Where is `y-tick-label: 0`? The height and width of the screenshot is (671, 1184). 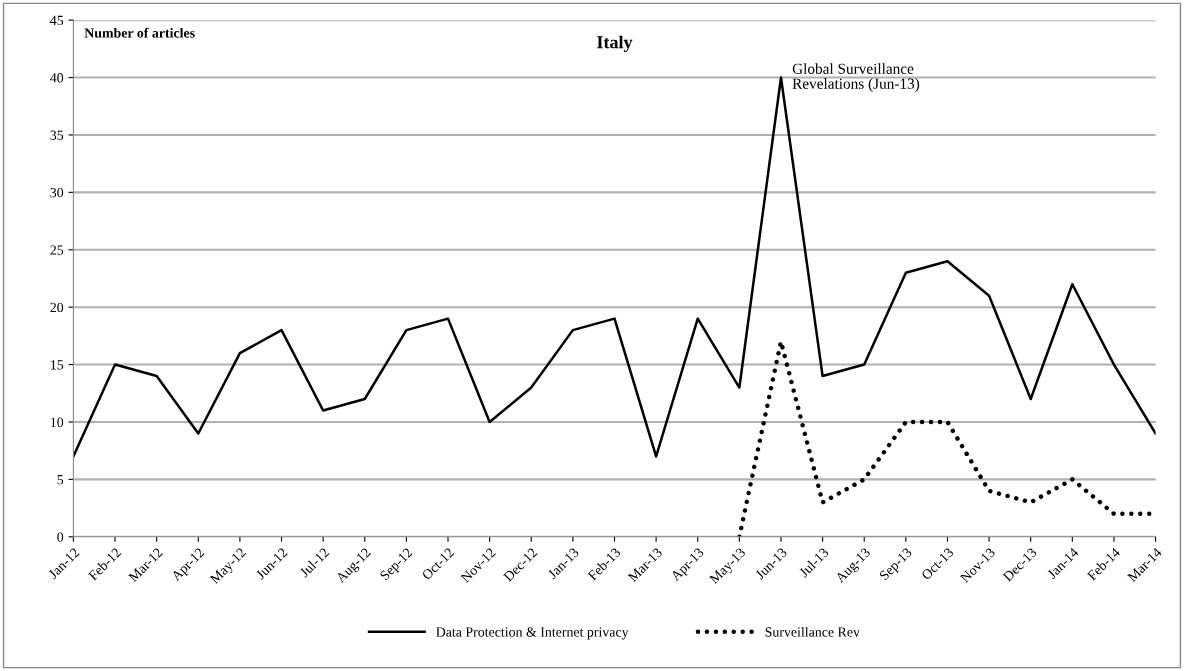 y-tick-label: 0 is located at coordinates (60, 537).